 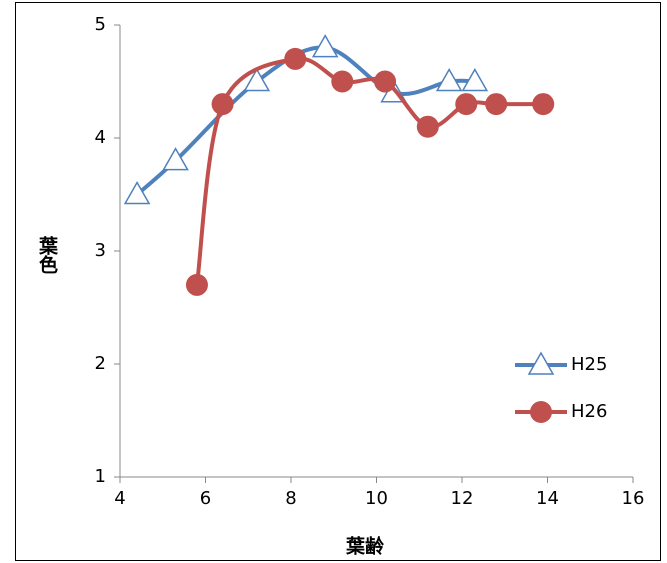 What do you see at coordinates (547, 498) in the screenshot?
I see `x-tick-label: 14` at bounding box center [547, 498].